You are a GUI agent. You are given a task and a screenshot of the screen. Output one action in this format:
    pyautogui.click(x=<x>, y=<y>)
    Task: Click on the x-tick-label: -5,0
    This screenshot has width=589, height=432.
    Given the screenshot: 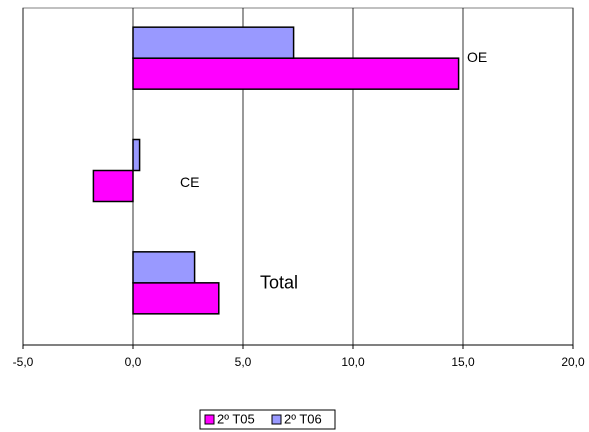 What is the action you would take?
    pyautogui.click(x=23, y=362)
    